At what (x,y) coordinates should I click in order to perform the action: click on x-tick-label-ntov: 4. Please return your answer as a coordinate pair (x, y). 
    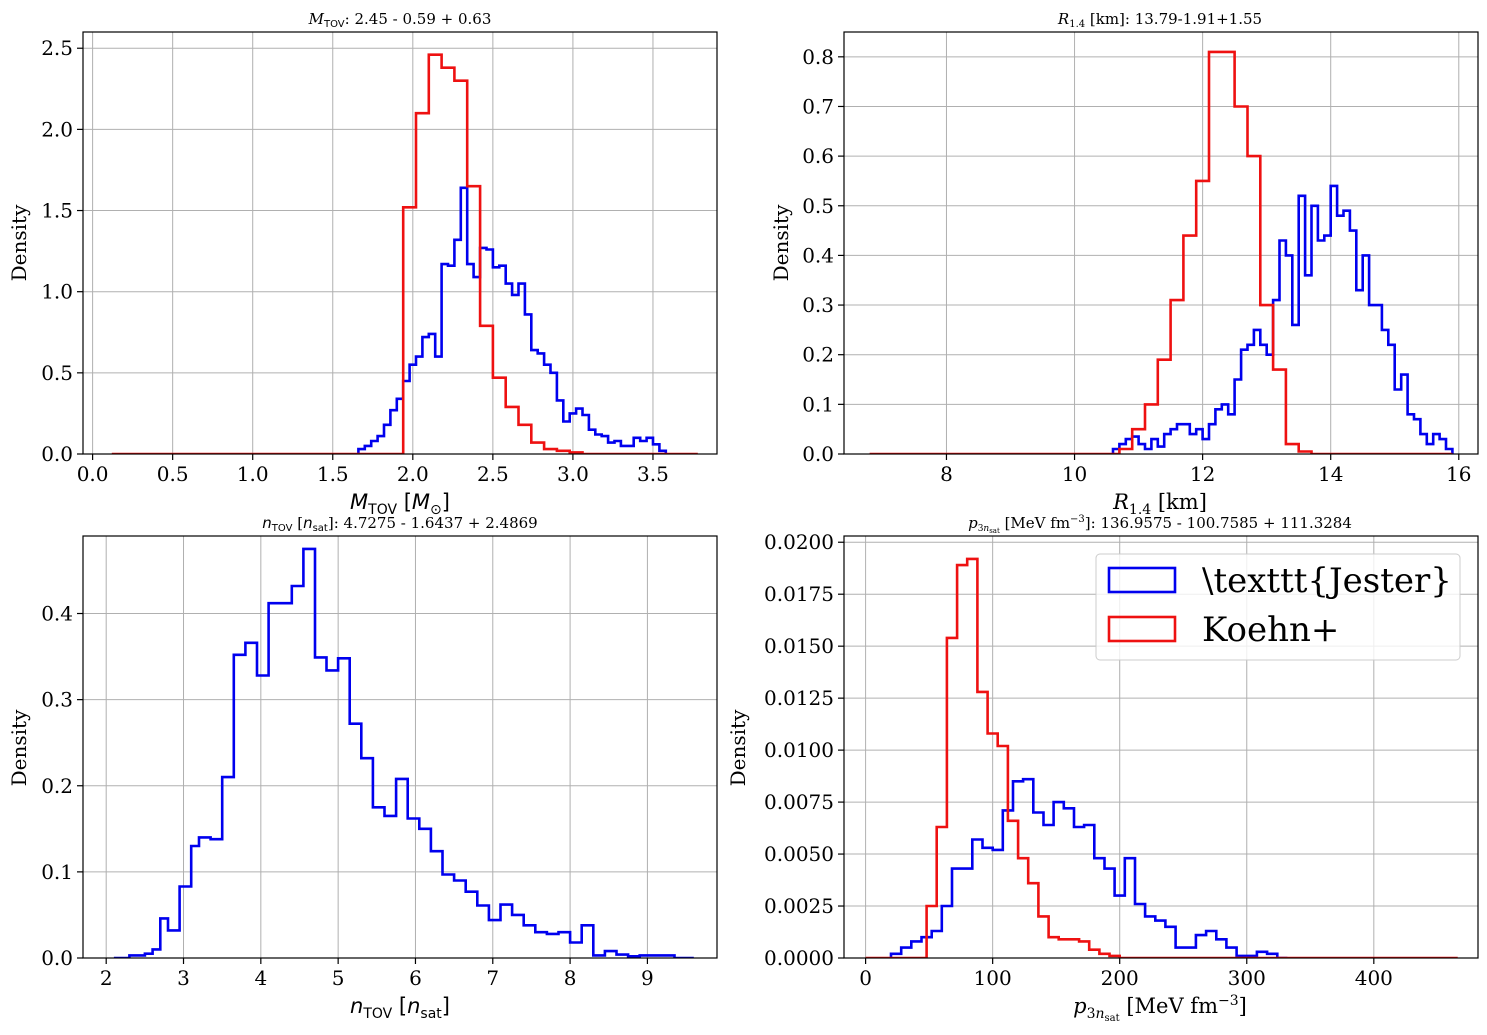
    Looking at the image, I should click on (260, 978).